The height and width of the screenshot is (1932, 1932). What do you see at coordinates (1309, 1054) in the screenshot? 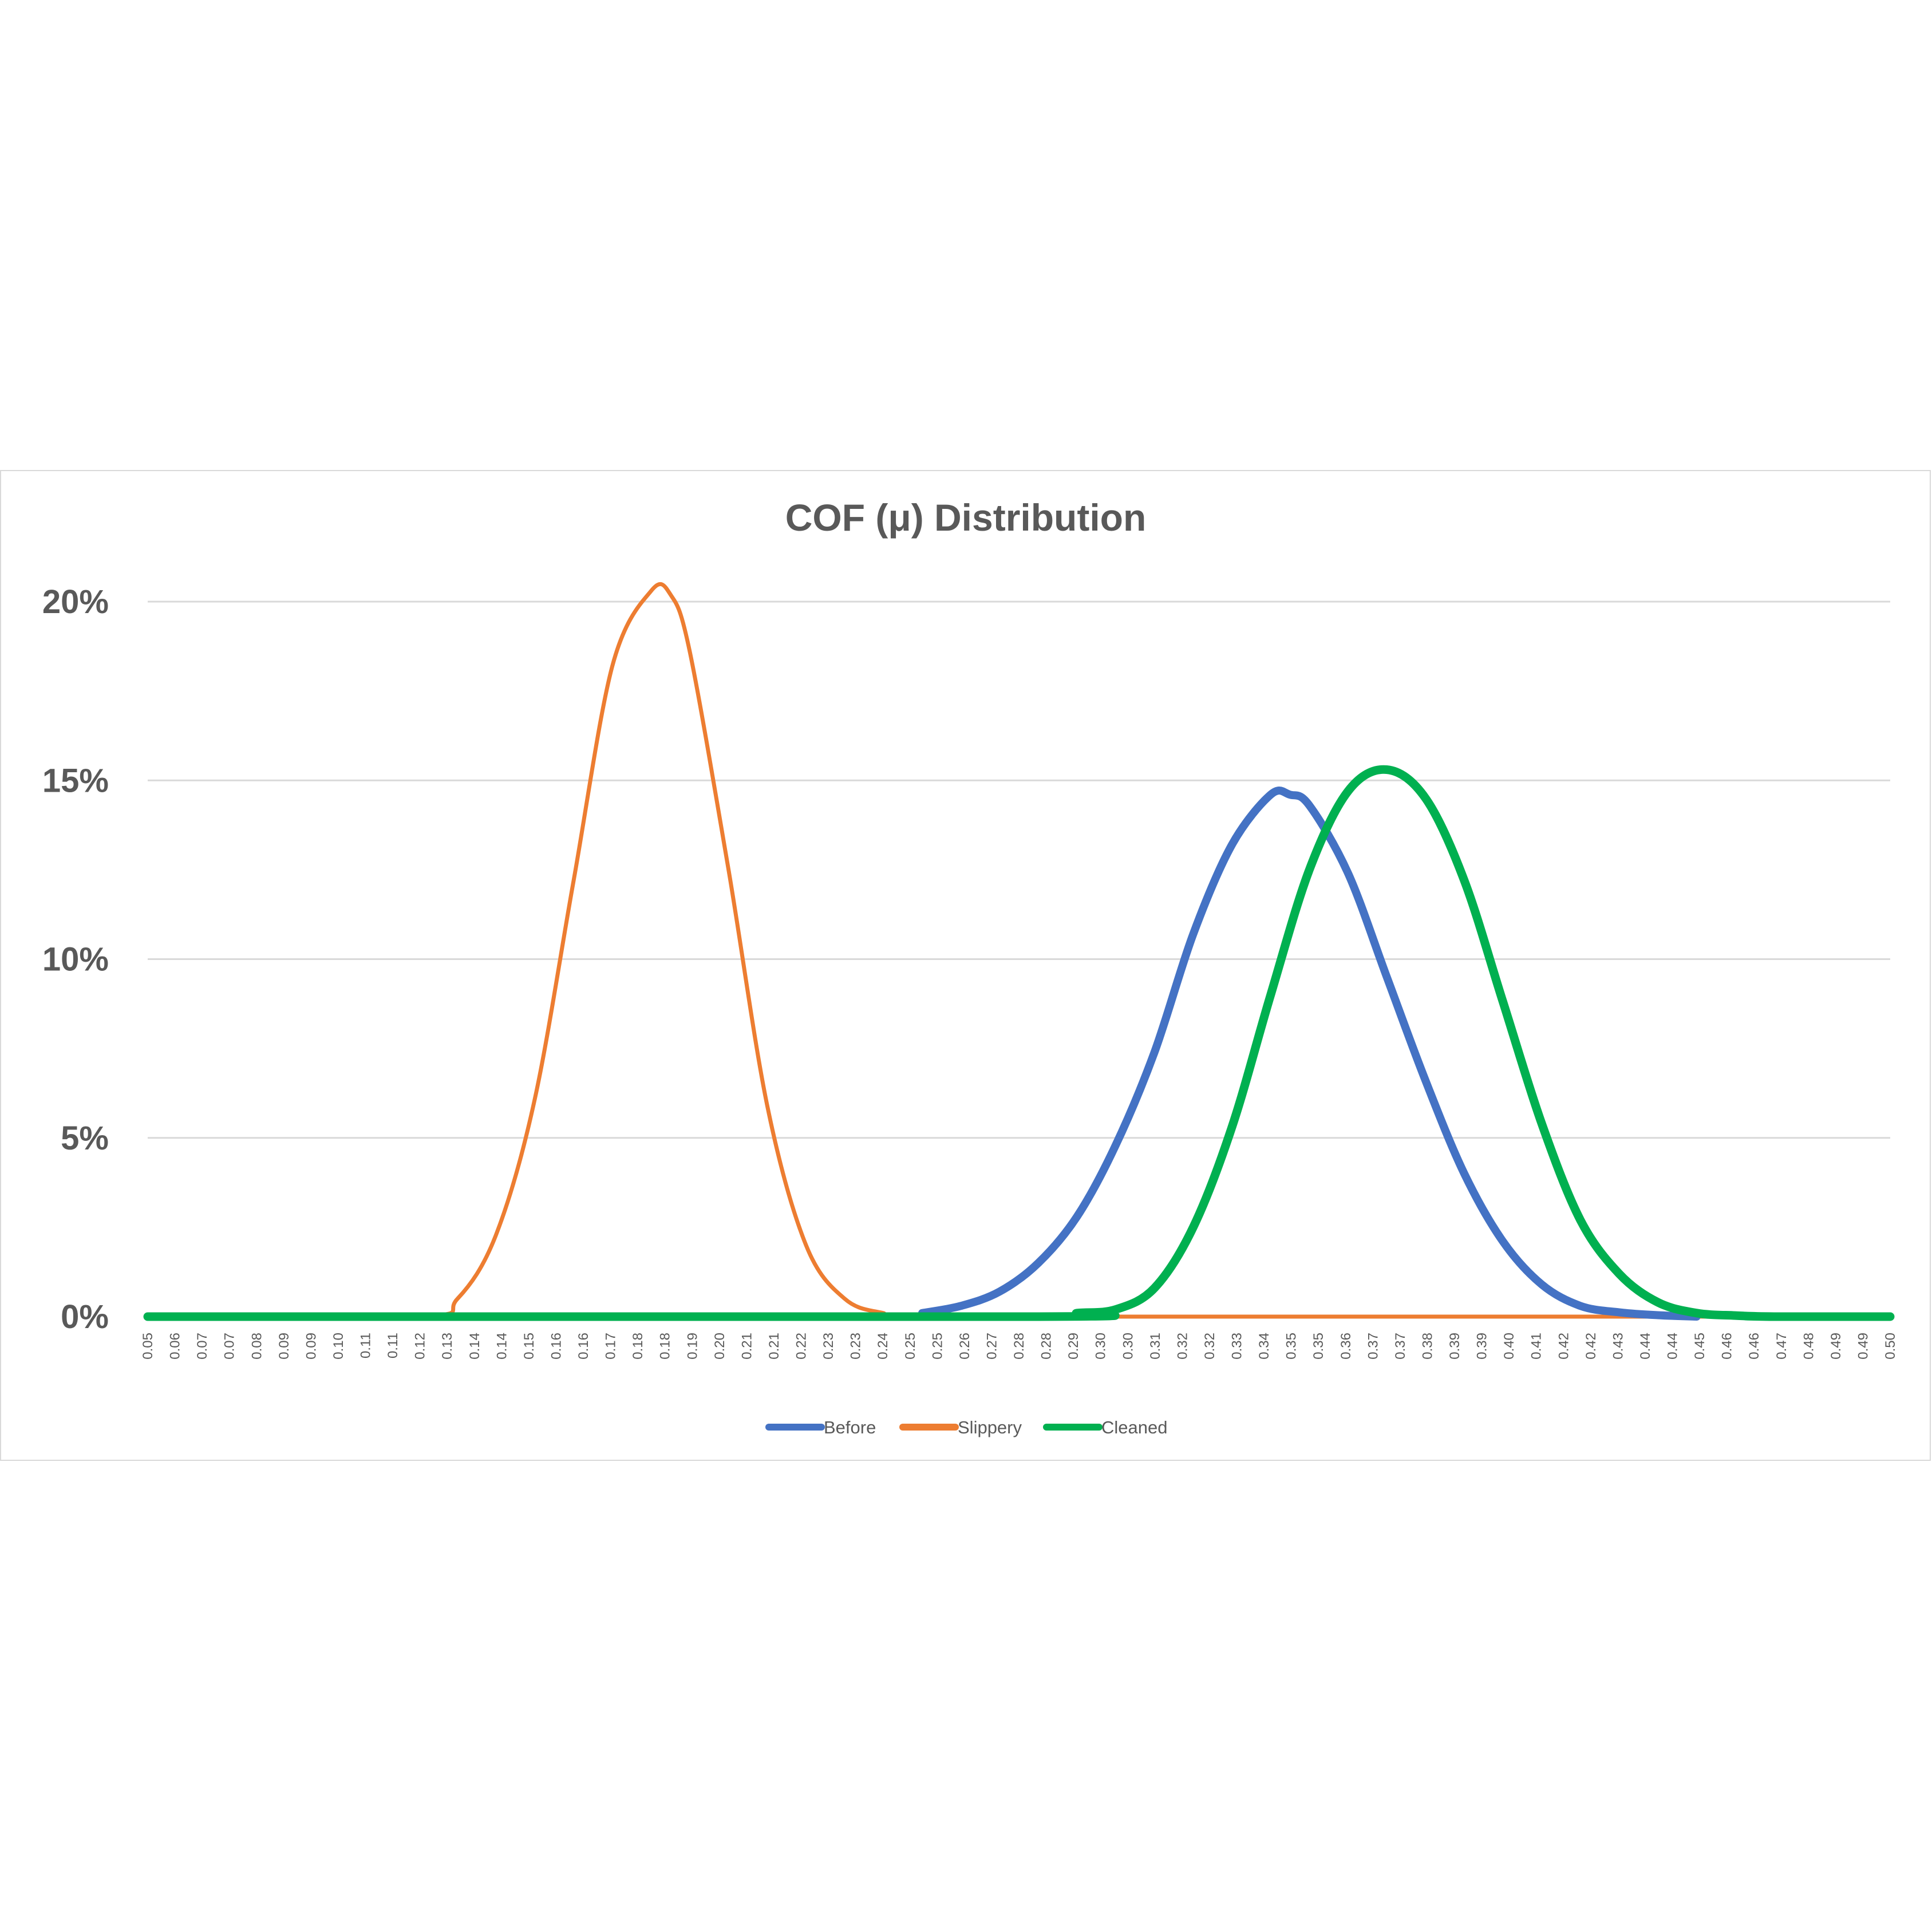
I see `series-line-before` at bounding box center [1309, 1054].